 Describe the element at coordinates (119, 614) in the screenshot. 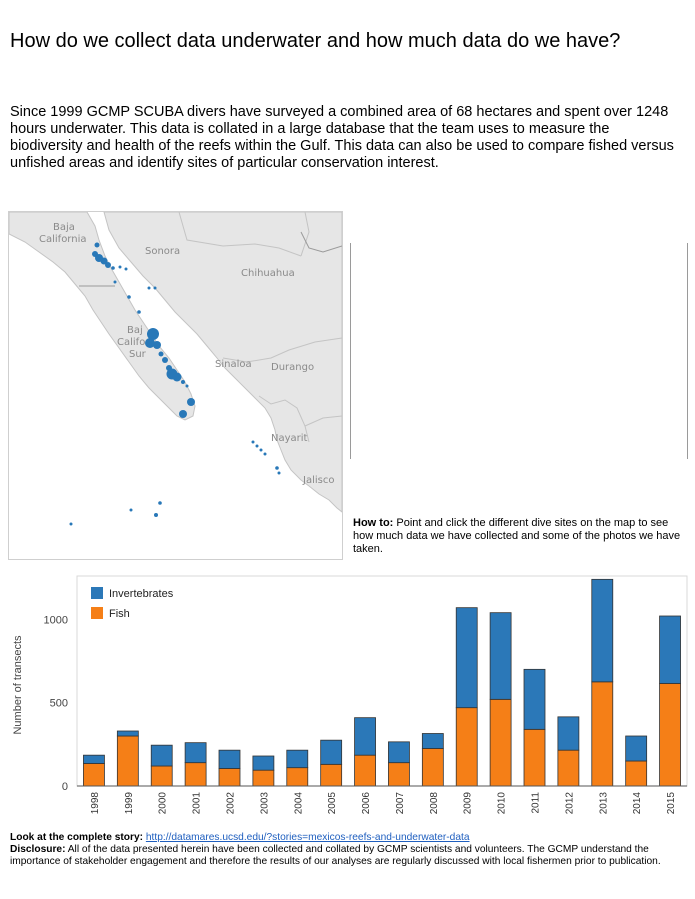

I see `legend-label-fish: Fish` at that location.